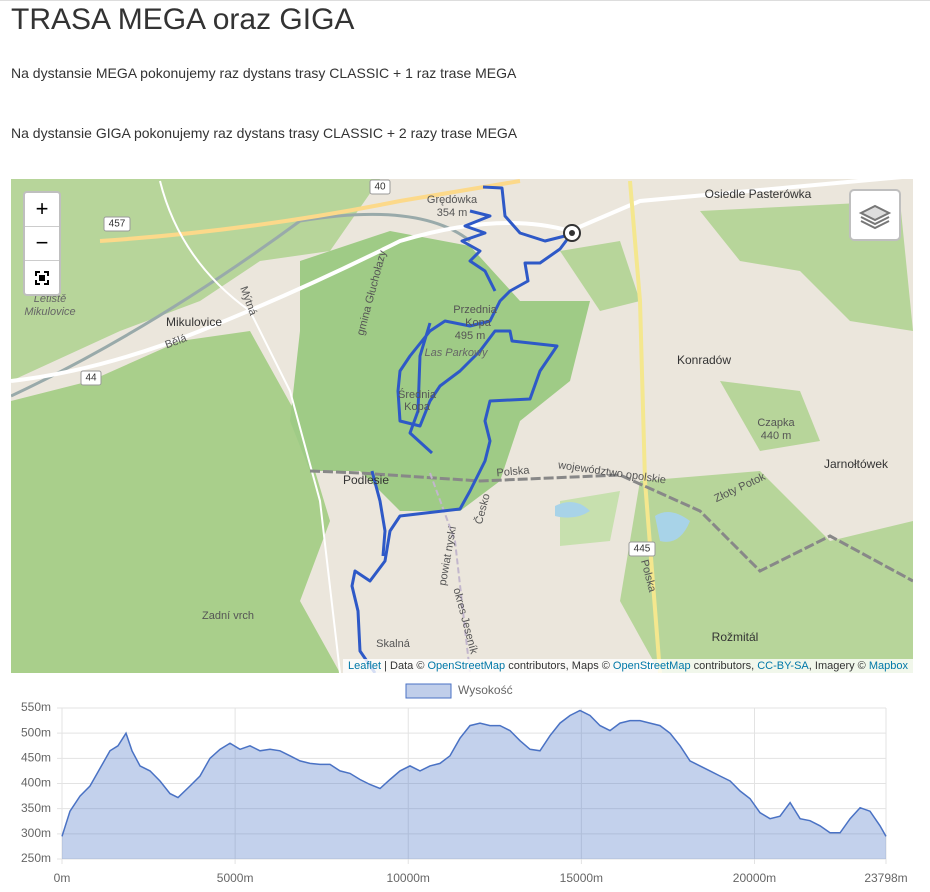 The height and width of the screenshot is (892, 930). I want to click on road-number: 457, so click(117, 224).